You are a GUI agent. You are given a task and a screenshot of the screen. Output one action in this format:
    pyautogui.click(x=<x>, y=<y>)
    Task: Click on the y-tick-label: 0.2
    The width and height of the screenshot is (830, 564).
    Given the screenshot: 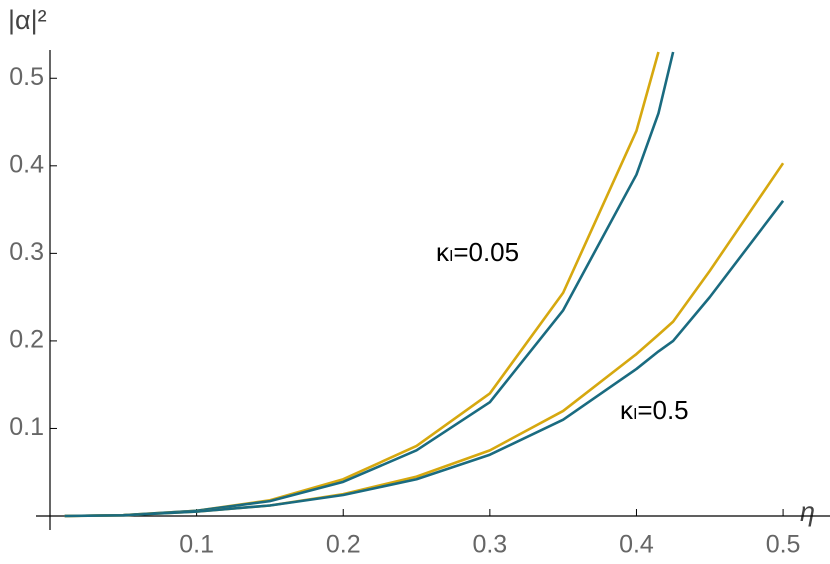 What is the action you would take?
    pyautogui.click(x=26, y=340)
    